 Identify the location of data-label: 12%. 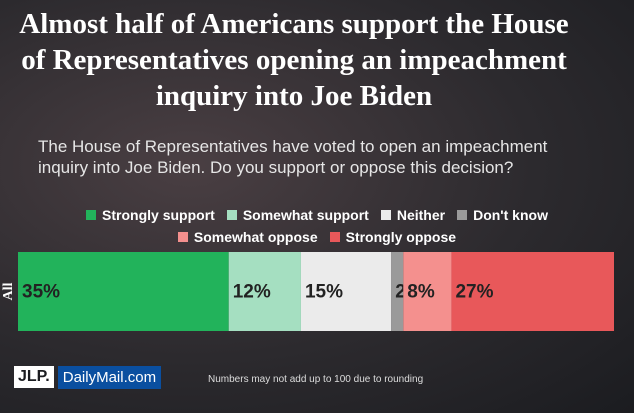
(252, 292).